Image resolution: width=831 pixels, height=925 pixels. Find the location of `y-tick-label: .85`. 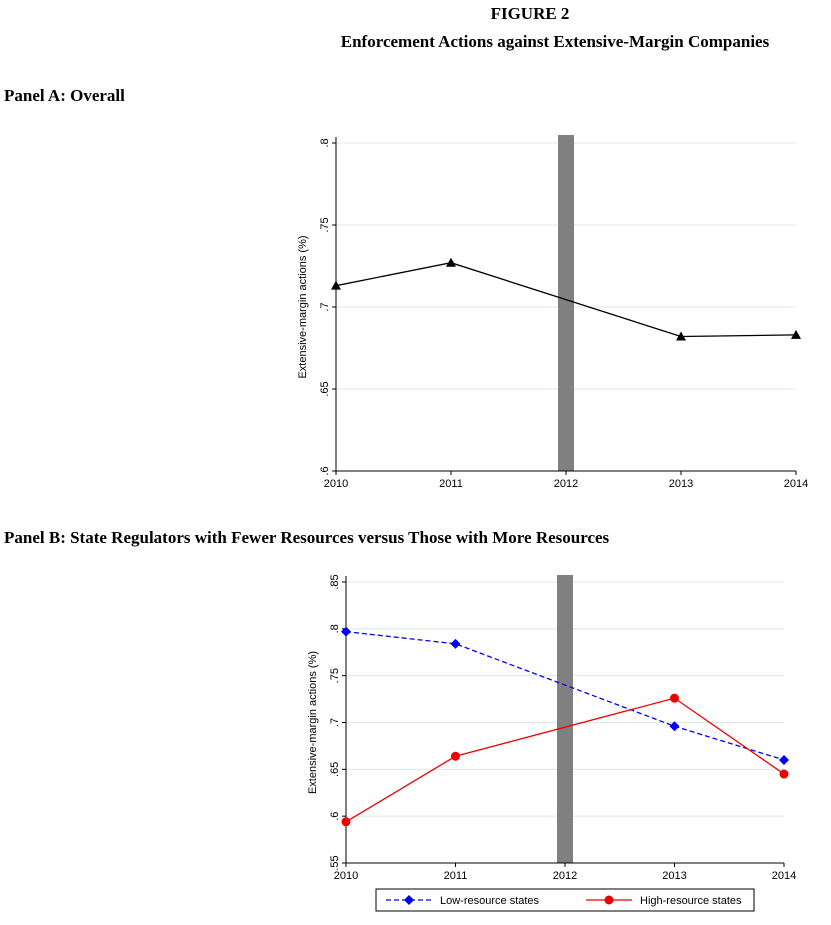

y-tick-label: .85 is located at coordinates (335, 581).